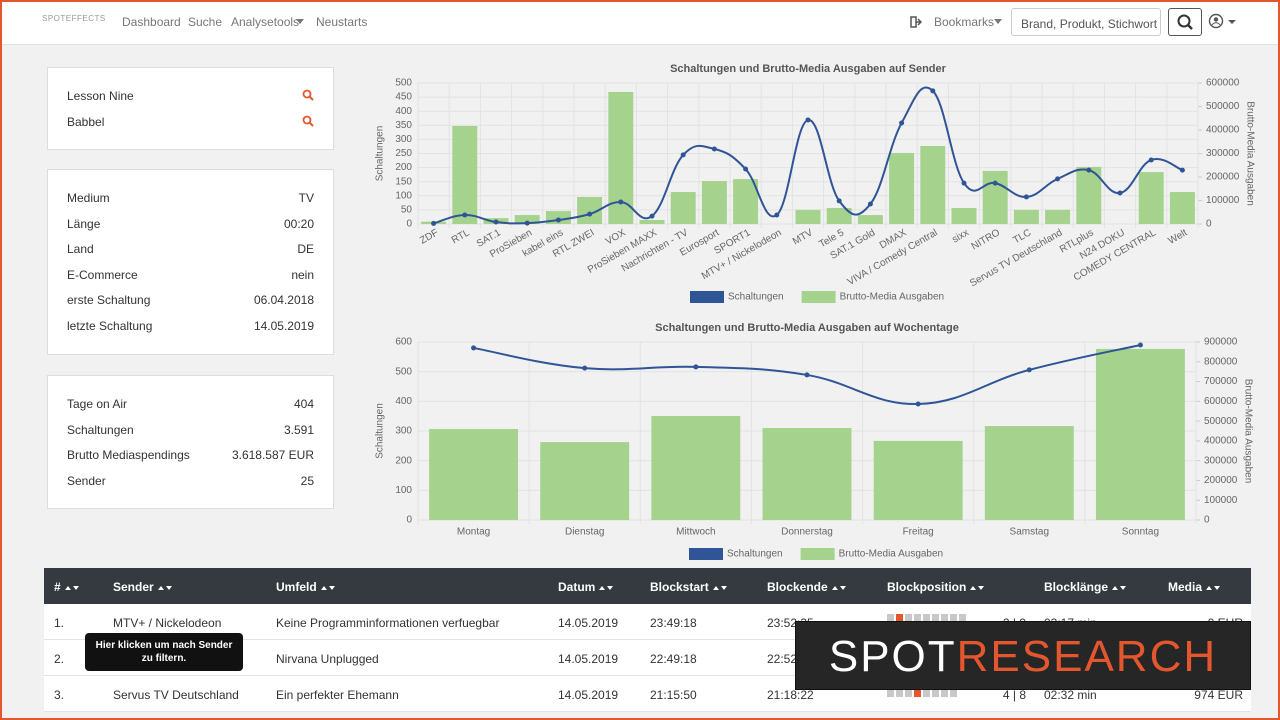 The image size is (1280, 720). I want to click on info-label: Tage on Air, so click(97, 404).